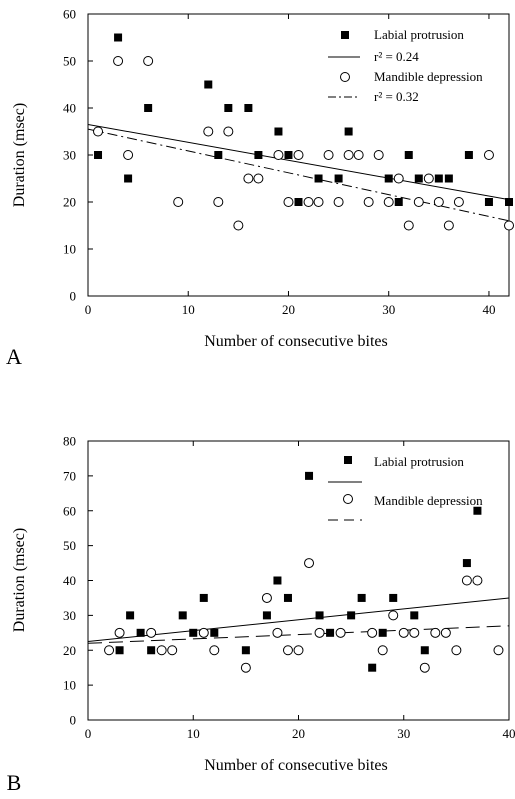 The width and height of the screenshot is (515, 799). What do you see at coordinates (73, 296) in the screenshot?
I see `y-tick-label: 0` at bounding box center [73, 296].